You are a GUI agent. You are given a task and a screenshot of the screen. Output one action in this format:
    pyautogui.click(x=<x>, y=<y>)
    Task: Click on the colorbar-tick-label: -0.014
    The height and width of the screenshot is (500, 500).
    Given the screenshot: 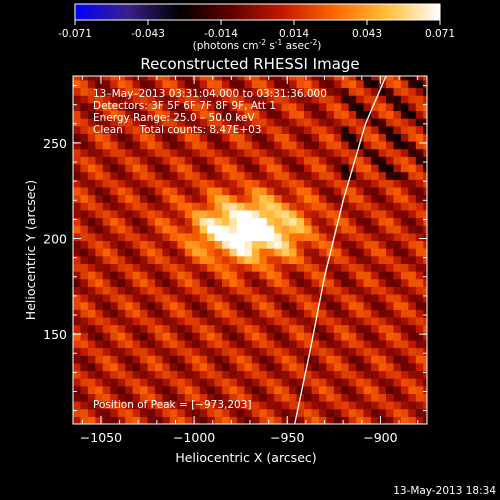 What is the action you would take?
    pyautogui.click(x=221, y=34)
    